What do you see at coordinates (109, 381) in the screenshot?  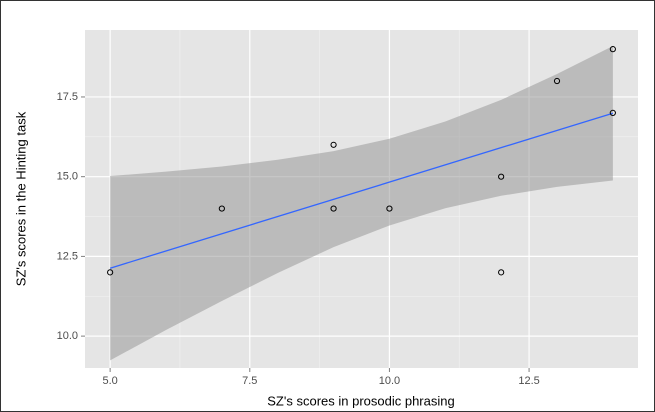 I see `x-tick-label: 5.0` at bounding box center [109, 381].